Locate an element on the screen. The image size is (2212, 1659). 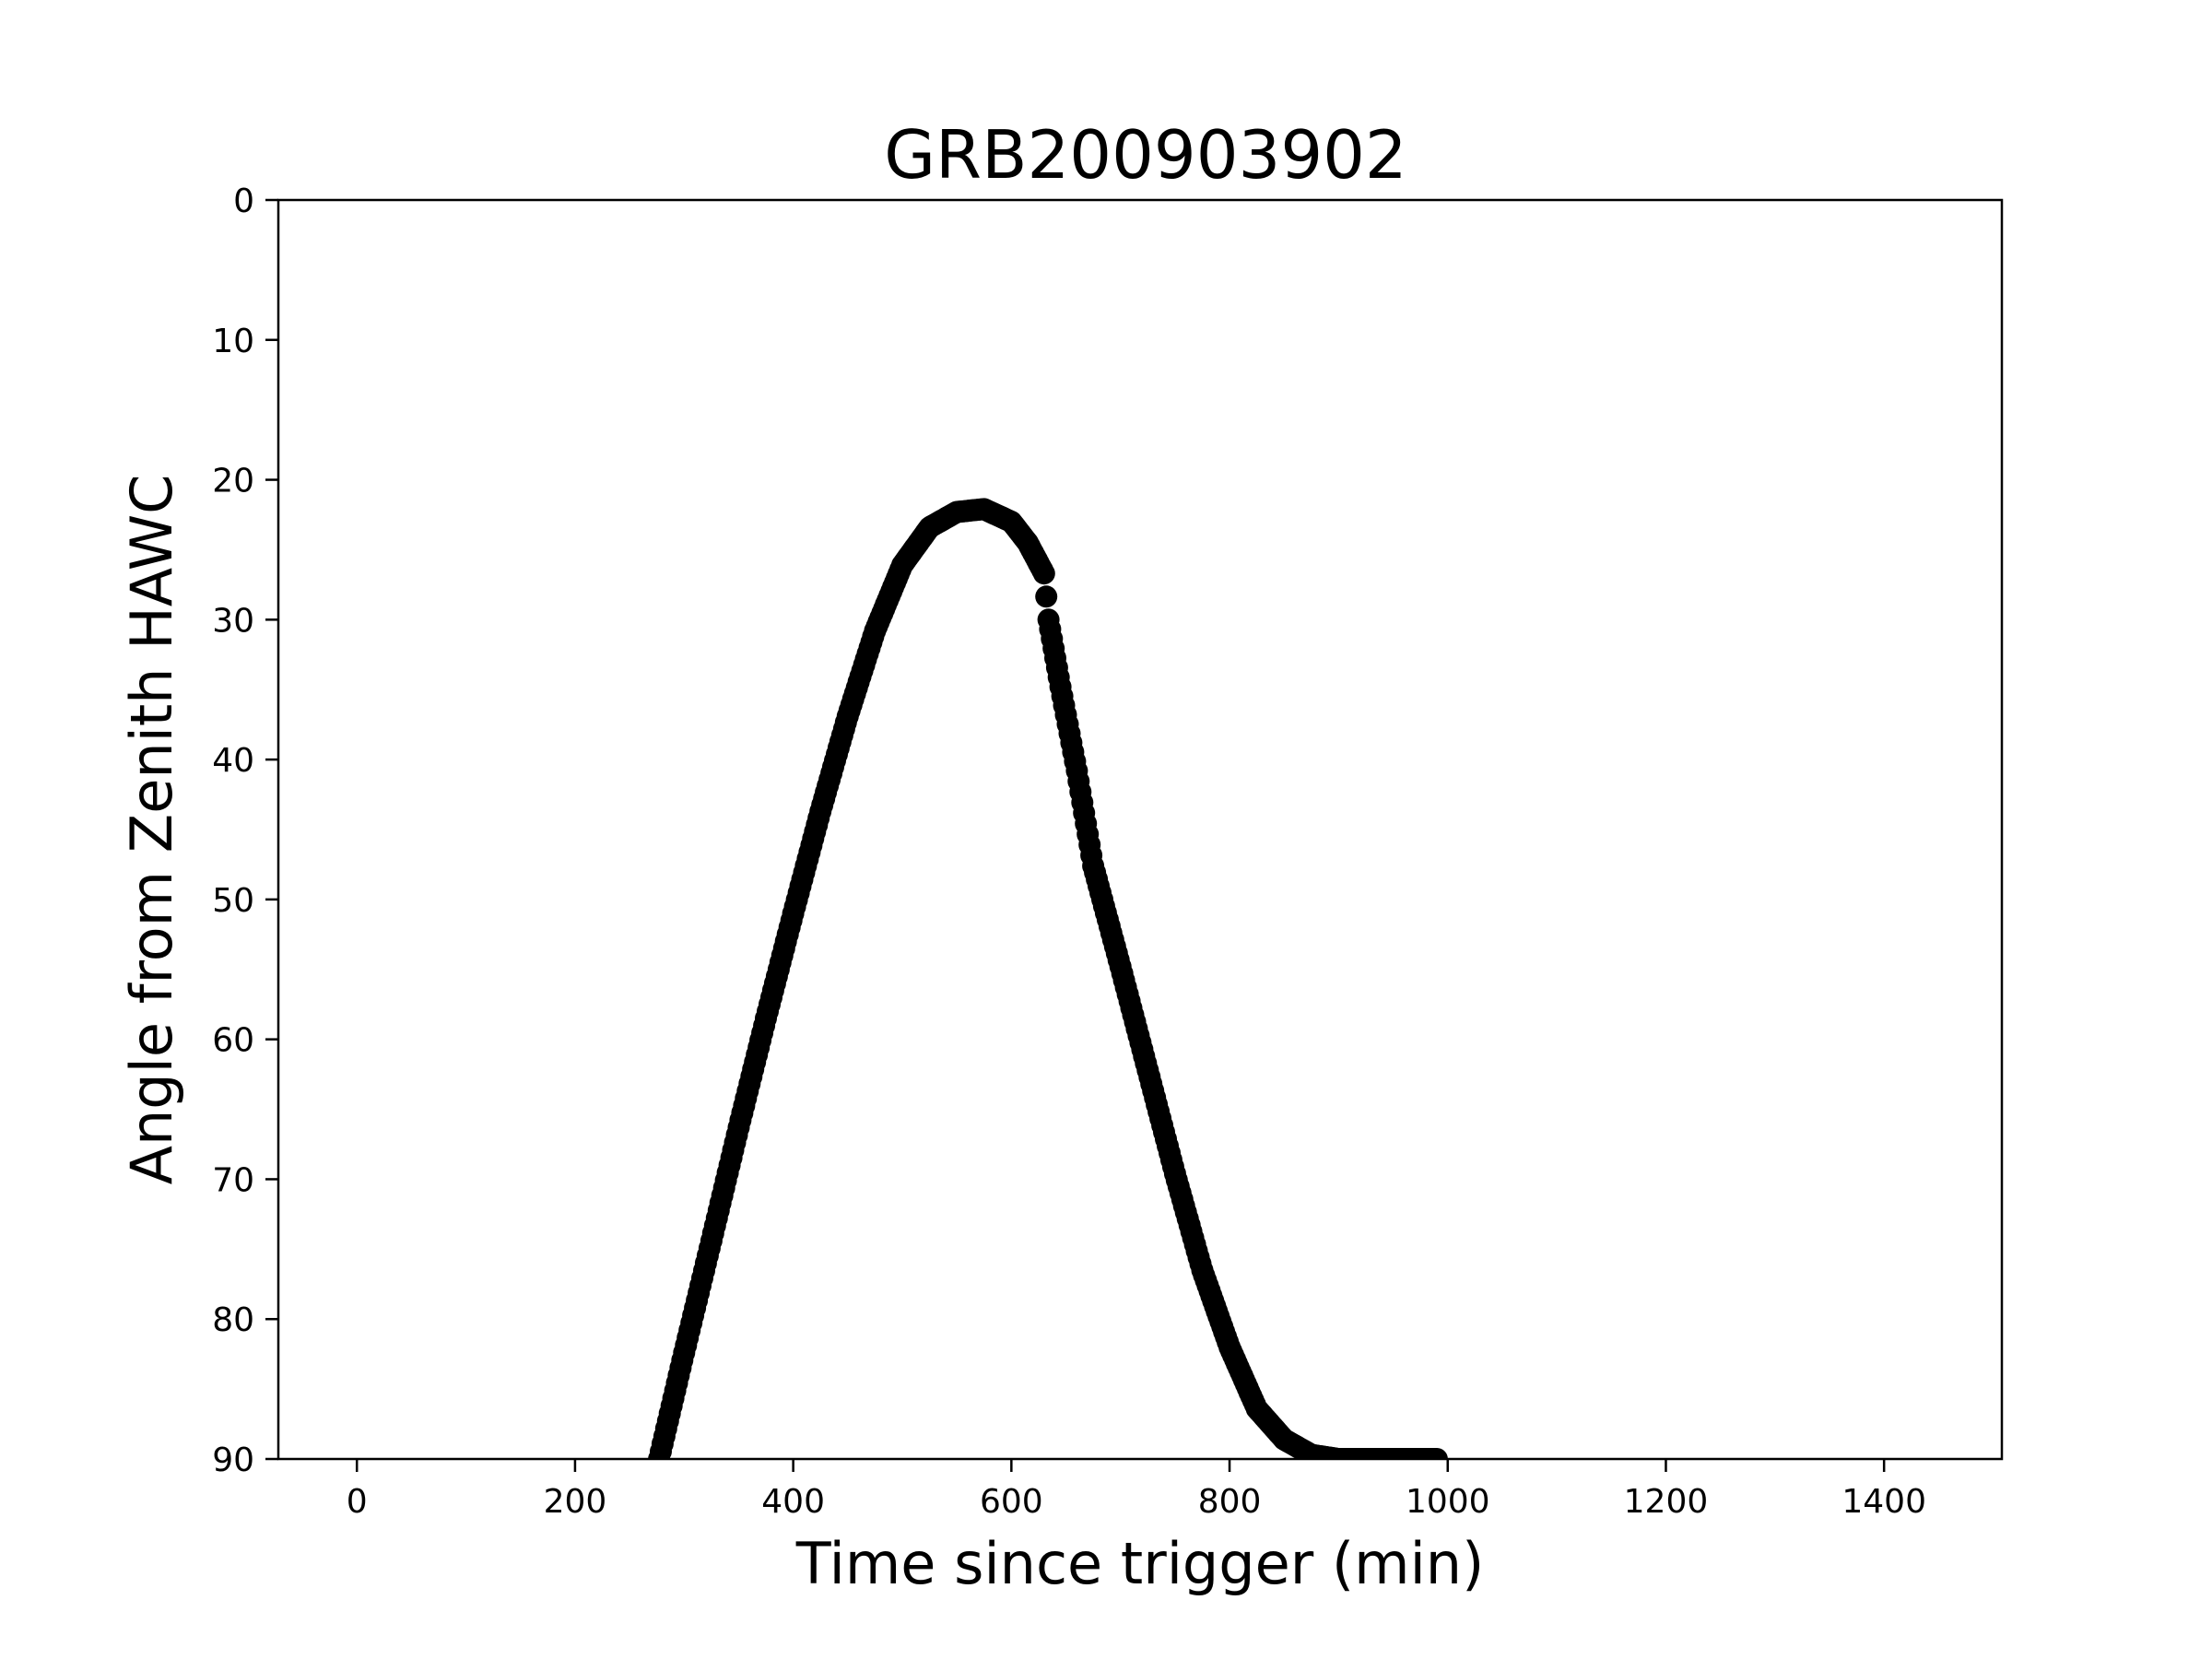
x-tick-label: 0 is located at coordinates (357, 1502).